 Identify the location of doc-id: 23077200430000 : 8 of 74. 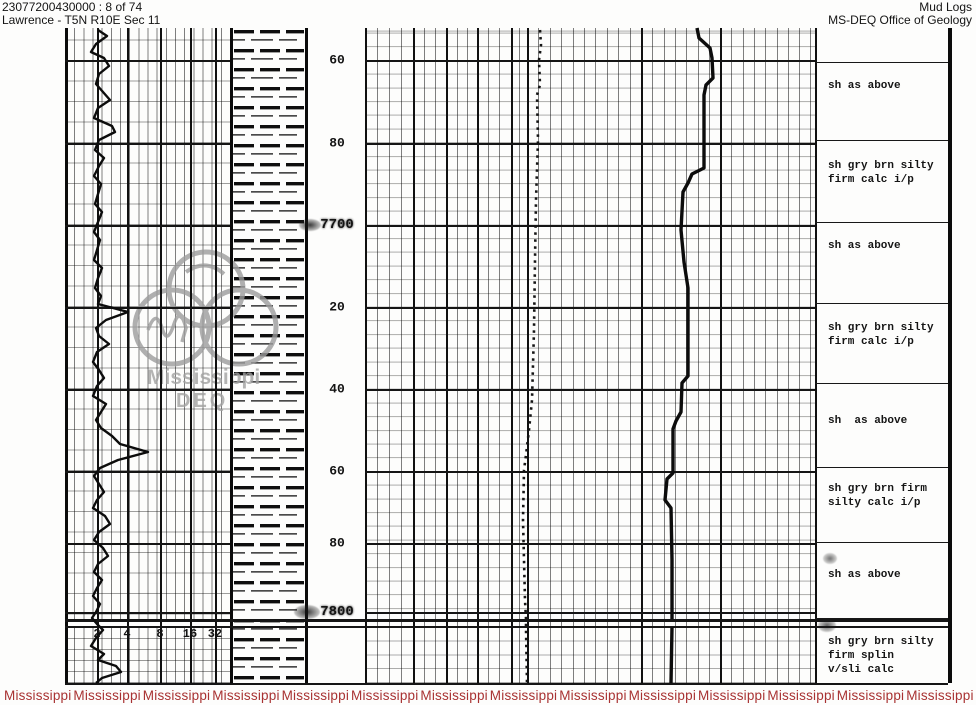
(72, 7).